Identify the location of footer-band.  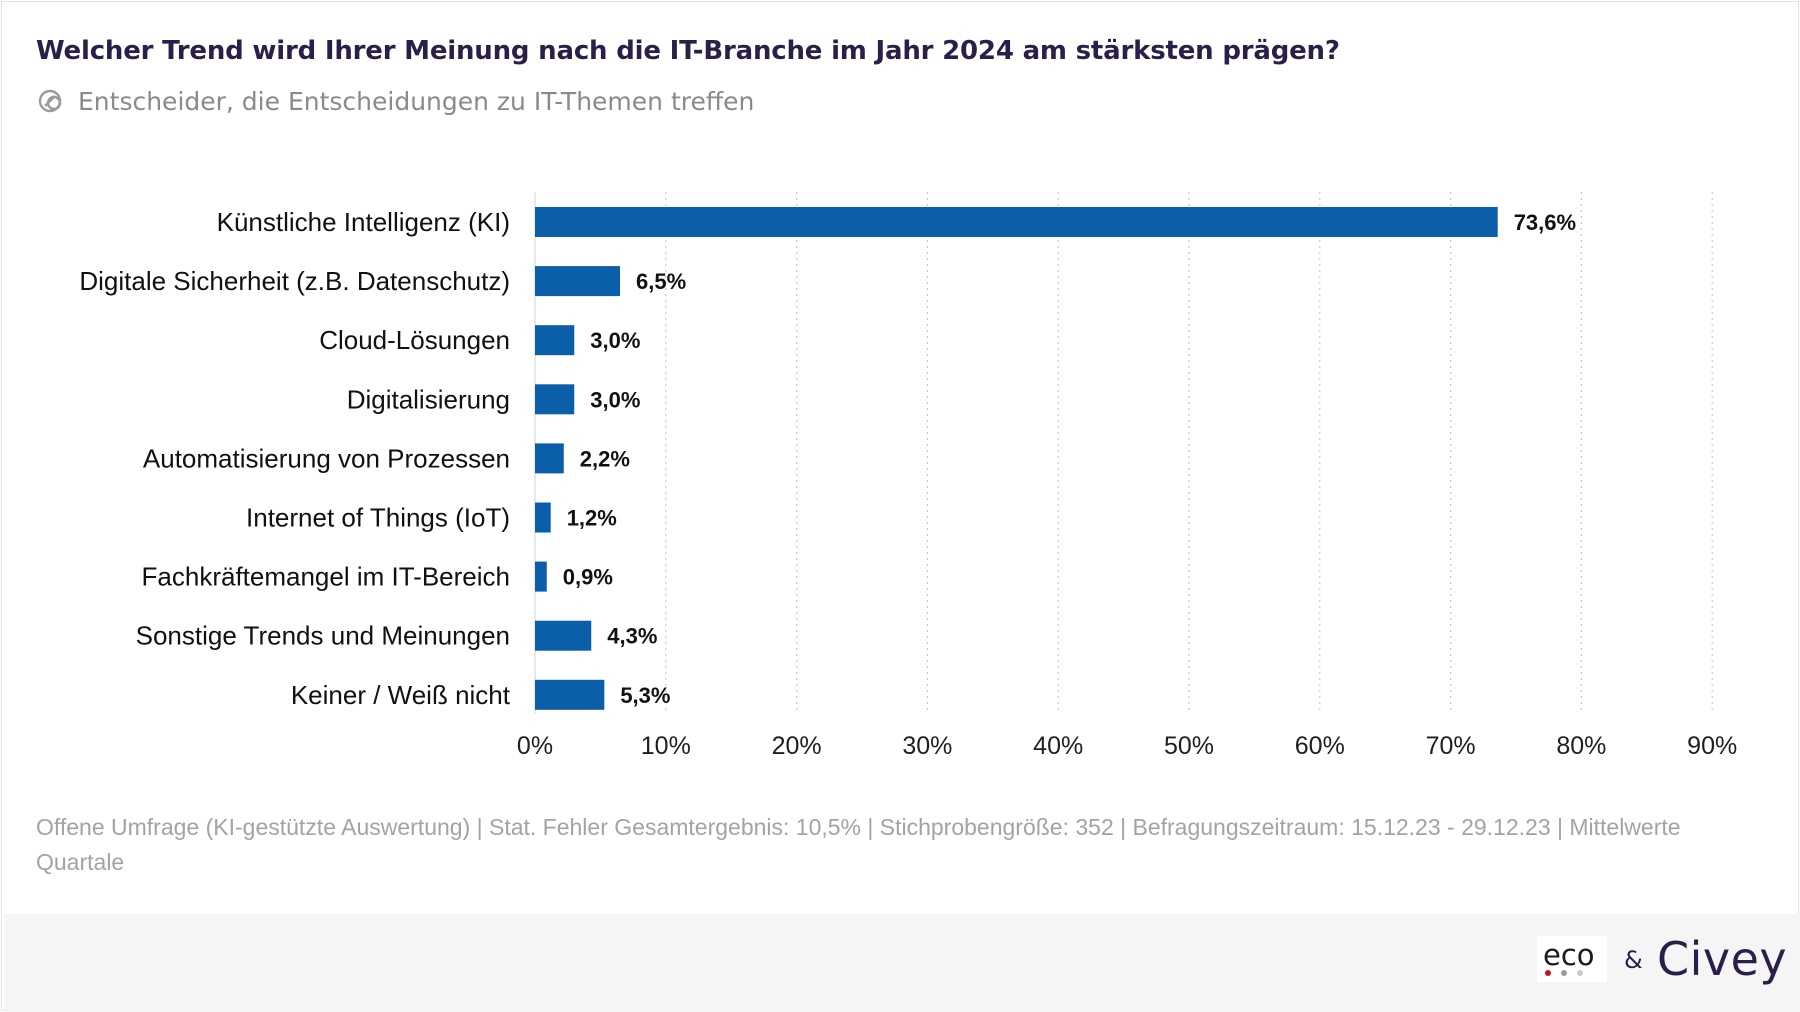
(902, 963).